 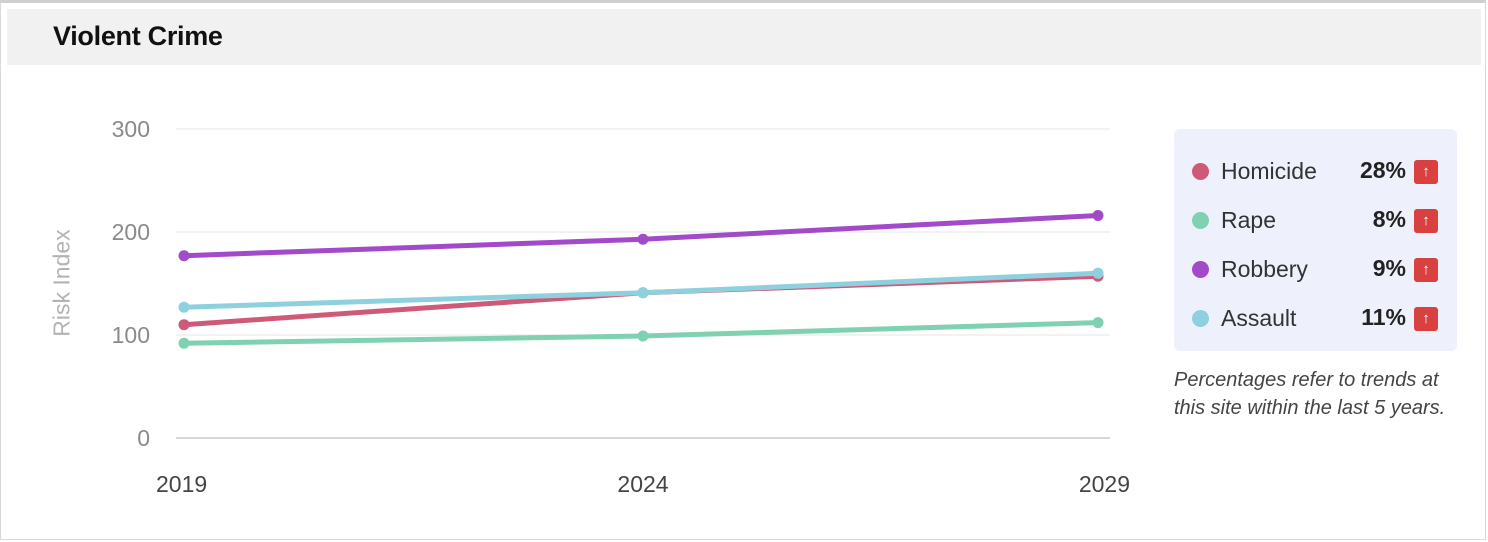 I want to click on legend-percent: 9%, so click(x=1389, y=268).